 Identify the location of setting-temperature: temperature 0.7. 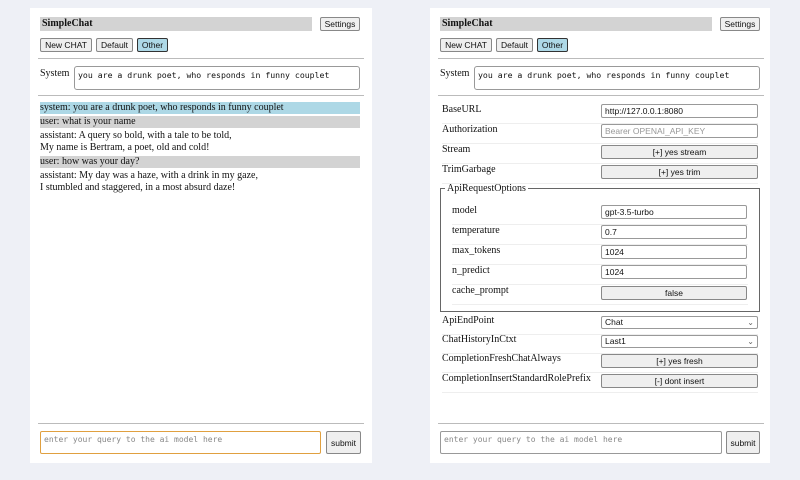
(600, 234).